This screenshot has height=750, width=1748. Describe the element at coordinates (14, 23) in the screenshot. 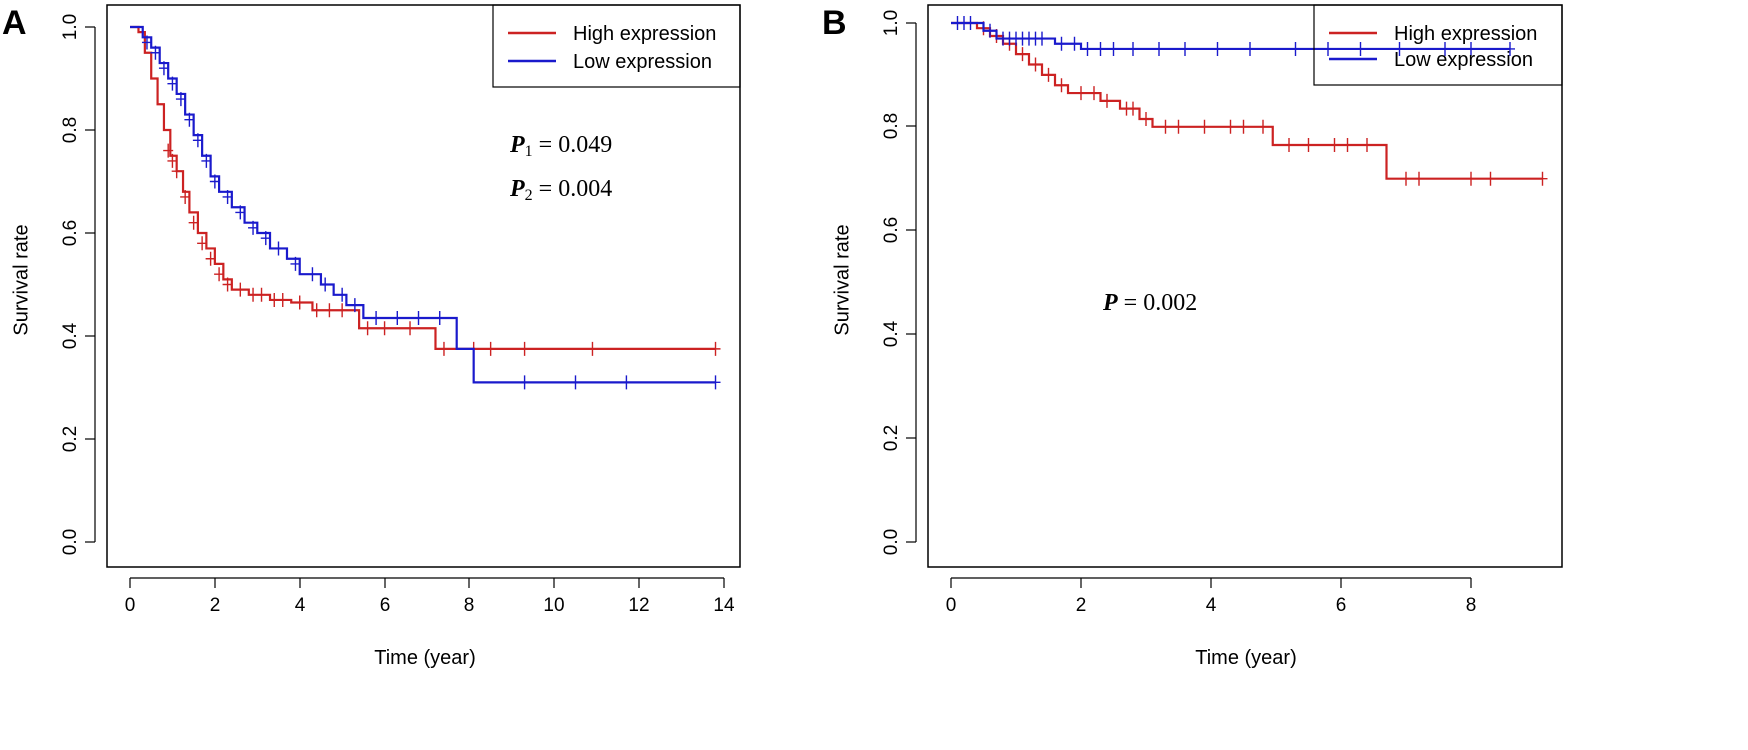

I see `panel-label: A` at that location.